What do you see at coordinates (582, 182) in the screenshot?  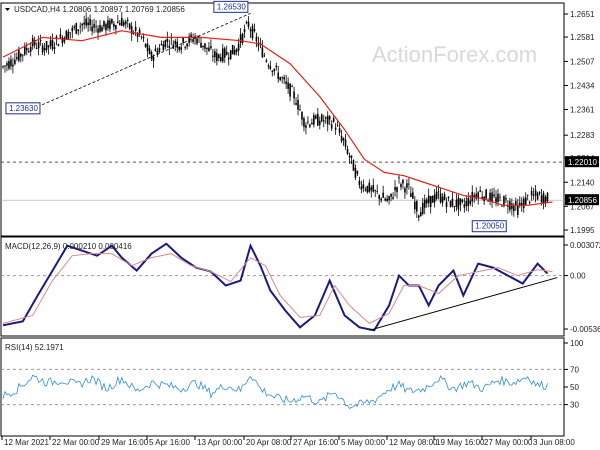 I see `price-ytick-label: 1.2140` at bounding box center [582, 182].